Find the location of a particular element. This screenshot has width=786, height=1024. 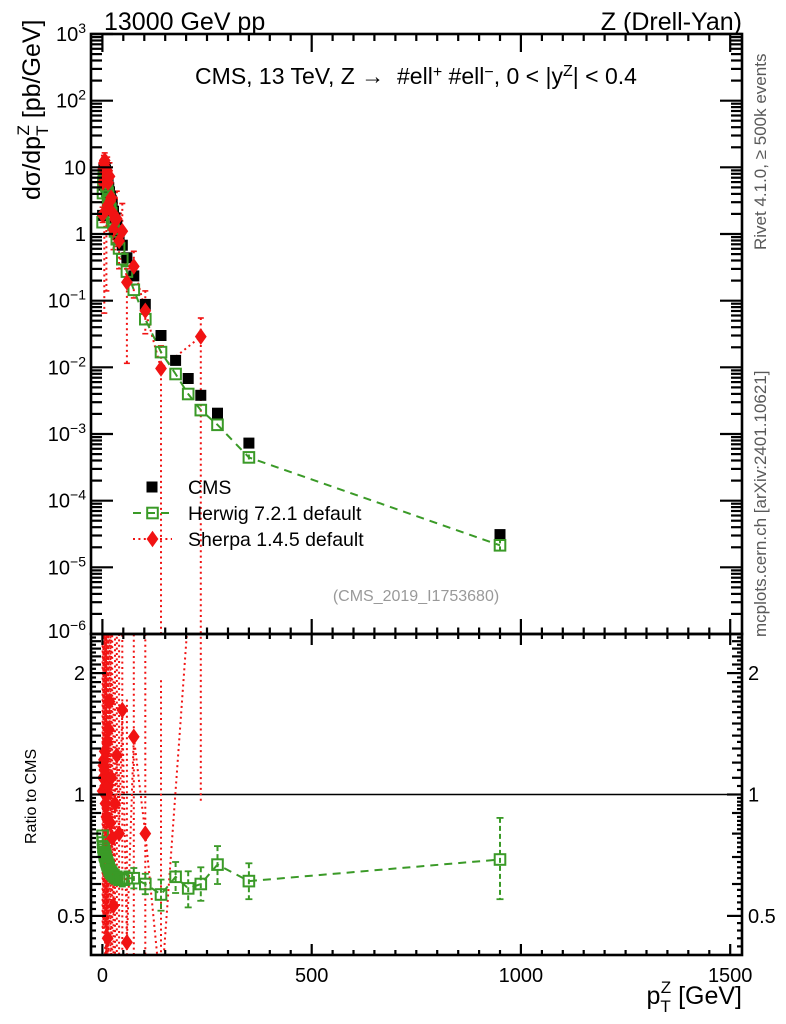

svg-text: Rivet 4.1.0, ≥ 500k events is located at coordinates (760, 152).